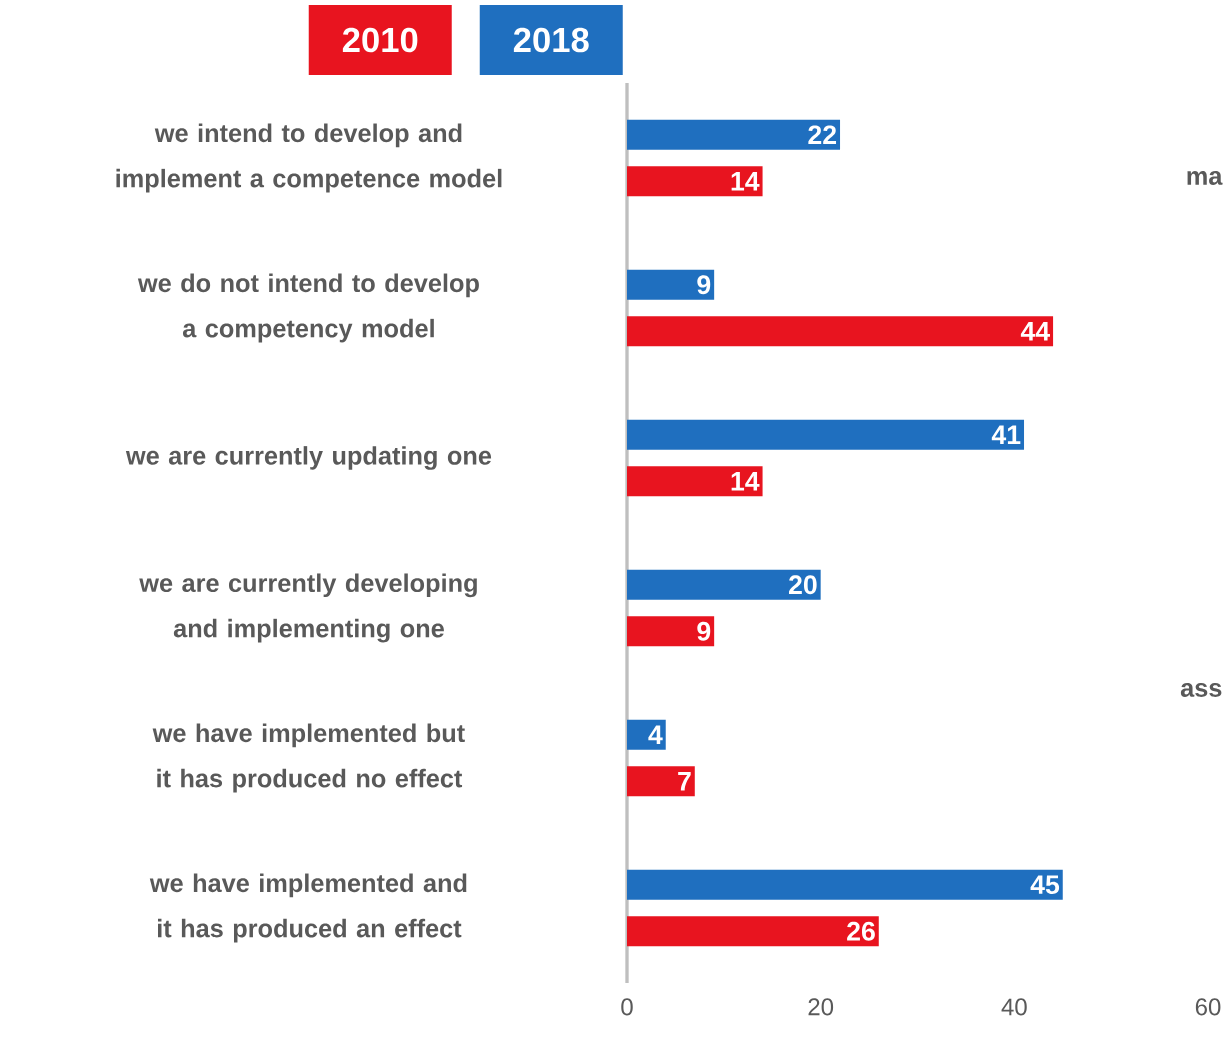 The height and width of the screenshot is (1038, 1226). What do you see at coordinates (308, 308) in the screenshot?
I see `y-tick-label: we do not intend to develop a competency model` at bounding box center [308, 308].